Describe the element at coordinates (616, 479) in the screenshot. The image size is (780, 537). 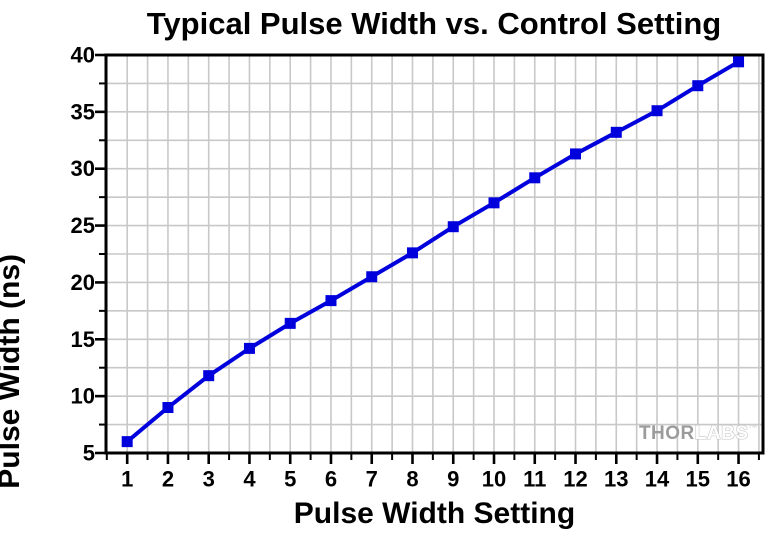
I see `x-tick-label: 13` at that location.